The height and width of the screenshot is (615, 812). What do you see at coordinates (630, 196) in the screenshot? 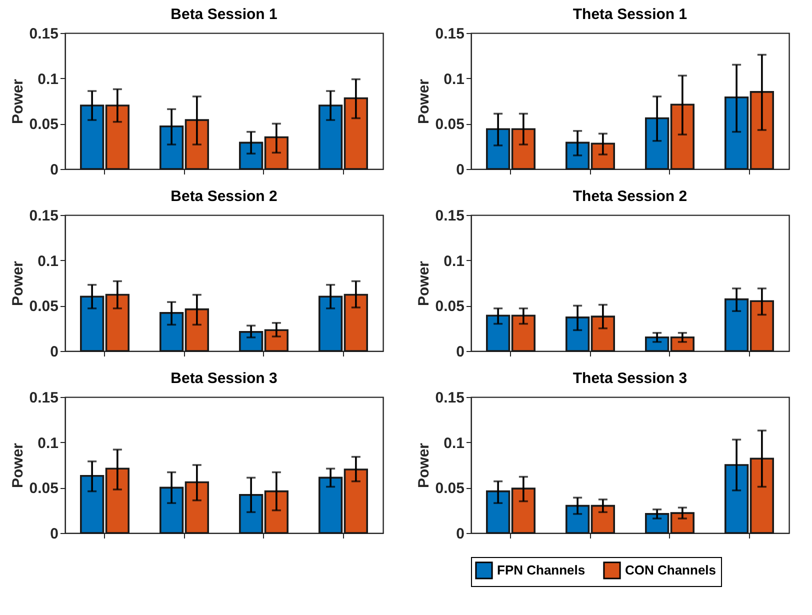
I see `chart-title: Theta Session 2` at bounding box center [630, 196].